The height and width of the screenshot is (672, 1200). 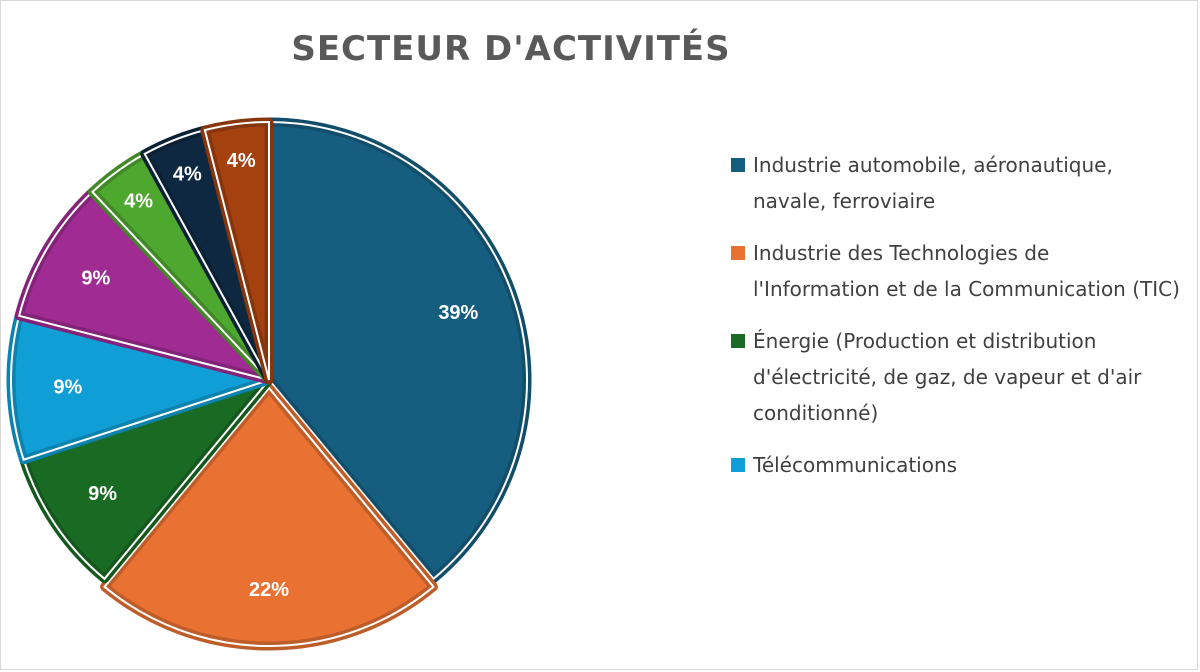 What do you see at coordinates (138, 201) in the screenshot?
I see `slice-data-label-6: 4%` at bounding box center [138, 201].